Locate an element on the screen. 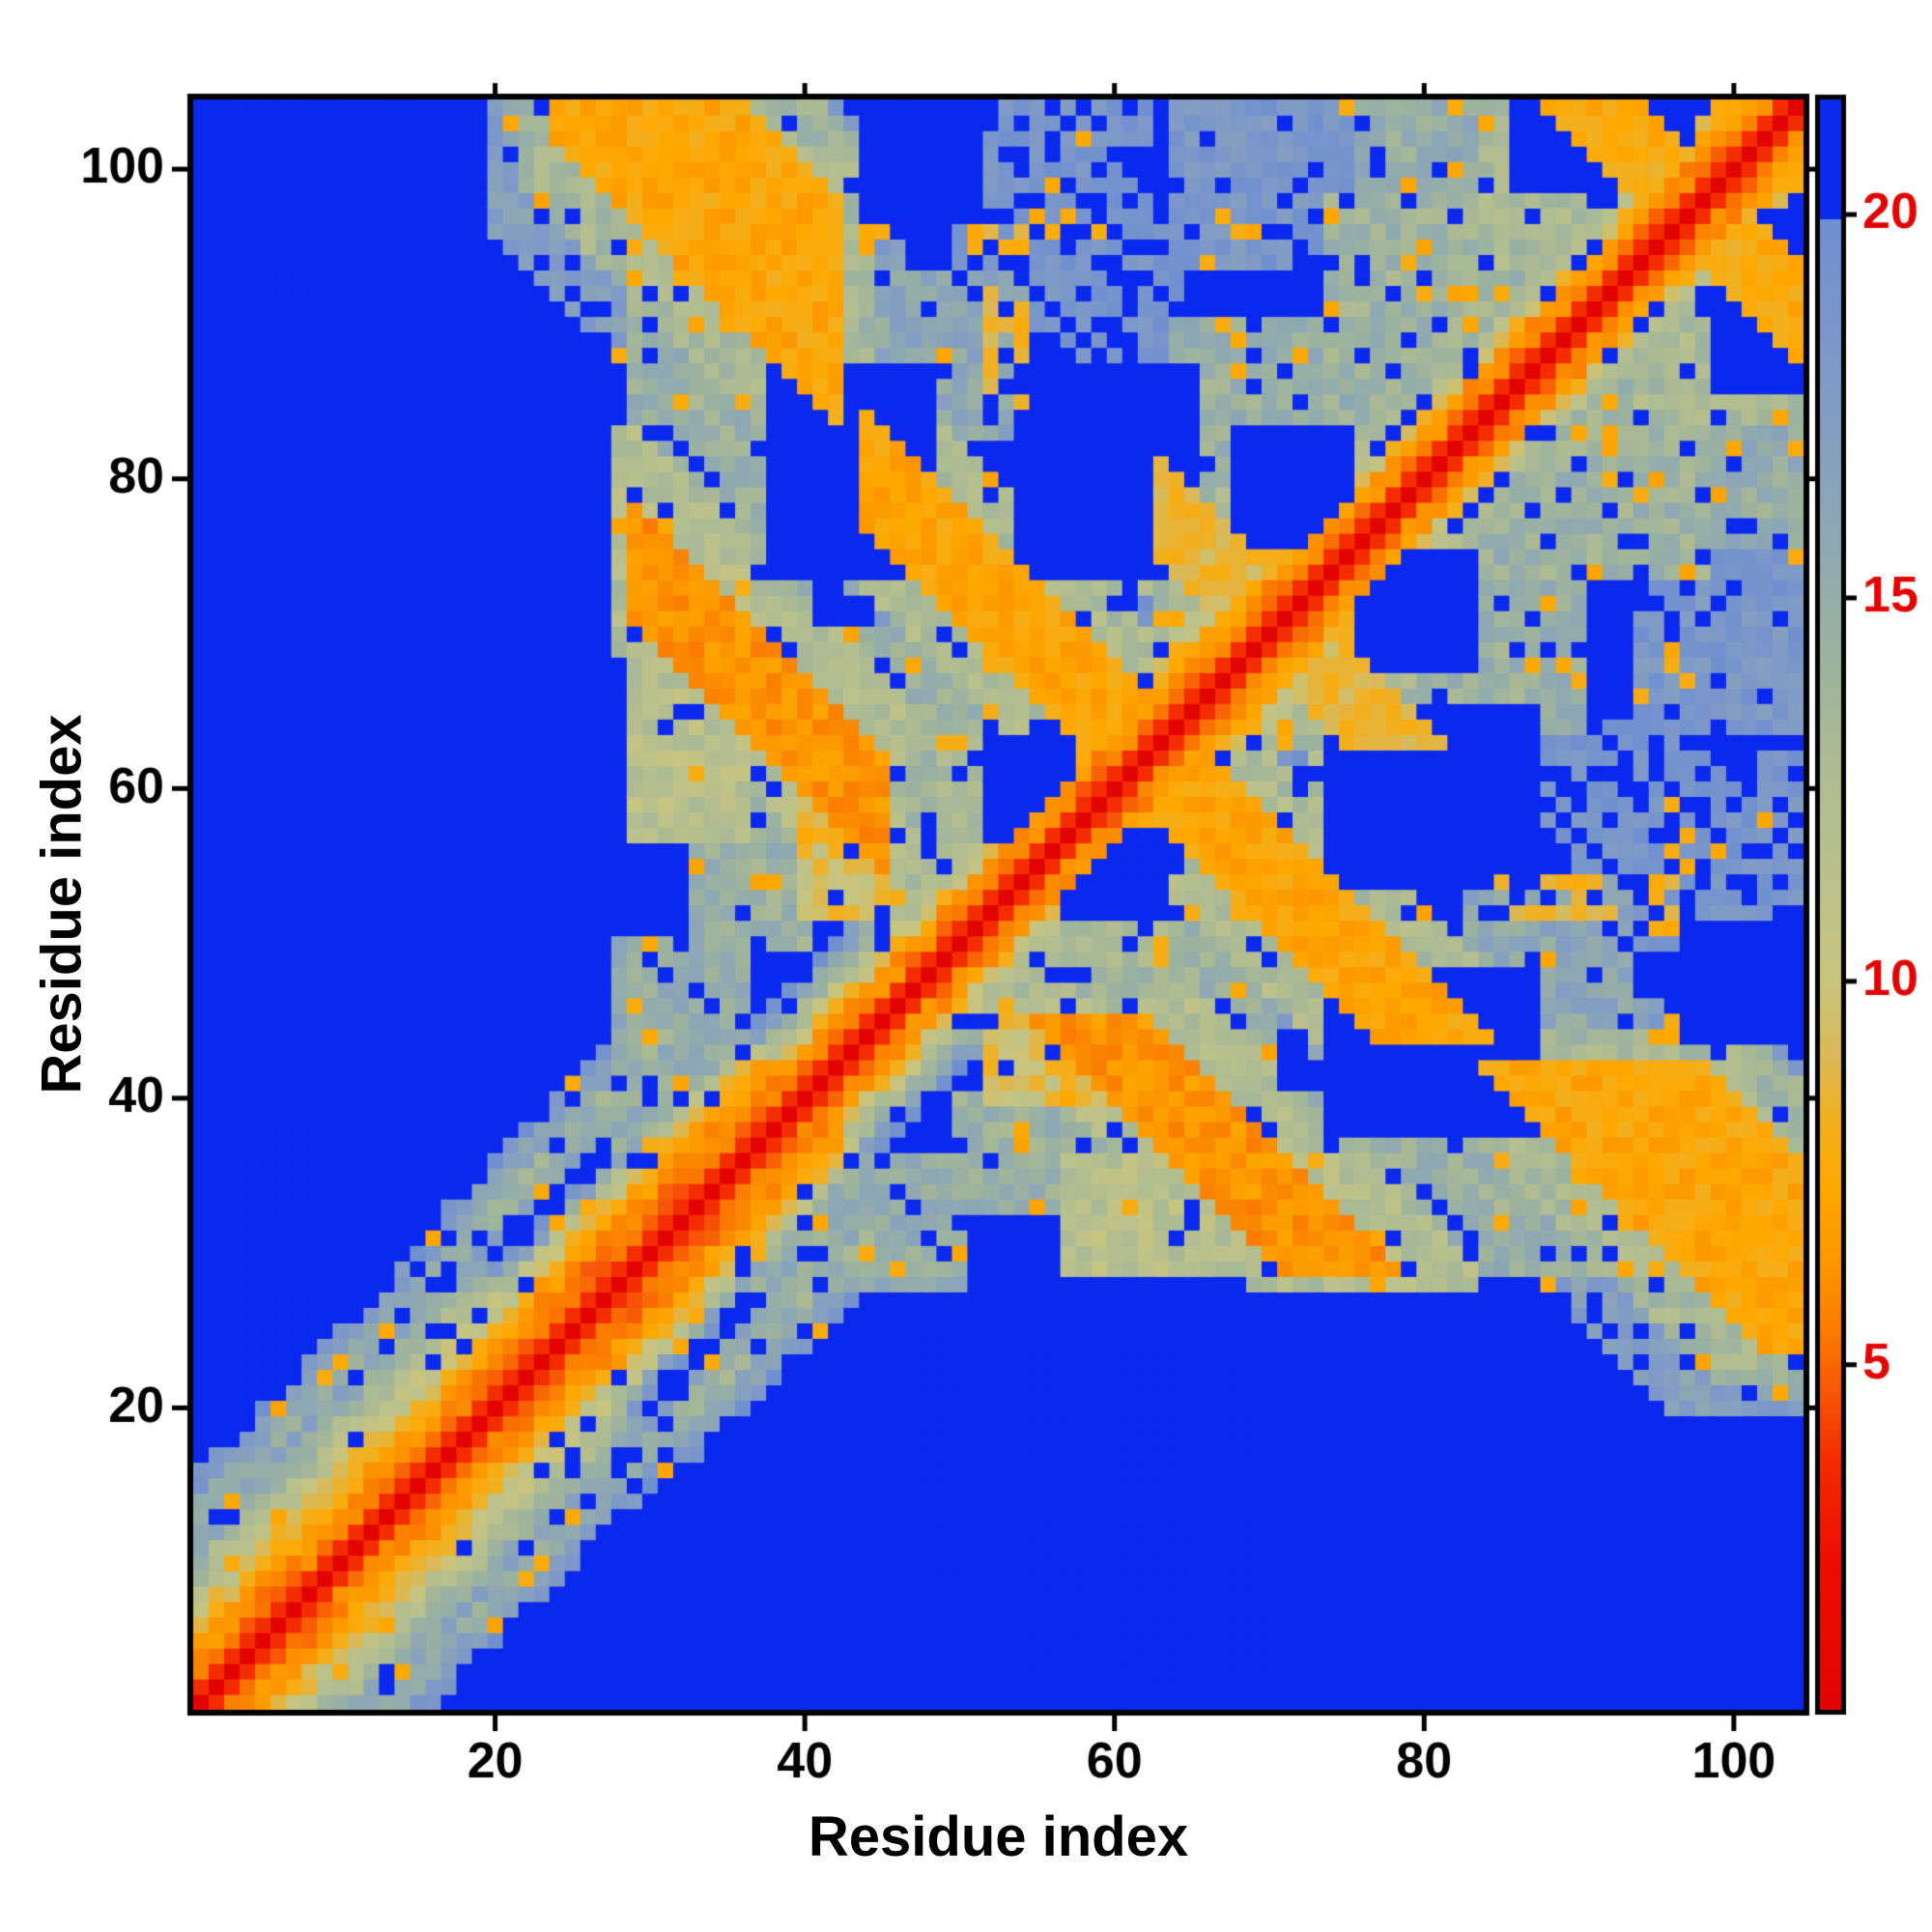 This screenshot has width=1932, height=1932. y-axis-title: Residue index is located at coordinates (62, 904).